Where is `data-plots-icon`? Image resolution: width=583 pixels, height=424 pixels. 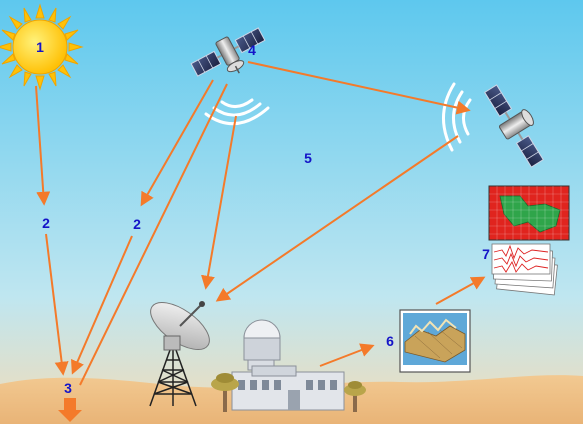 data-plots-icon is located at coordinates (524, 269).